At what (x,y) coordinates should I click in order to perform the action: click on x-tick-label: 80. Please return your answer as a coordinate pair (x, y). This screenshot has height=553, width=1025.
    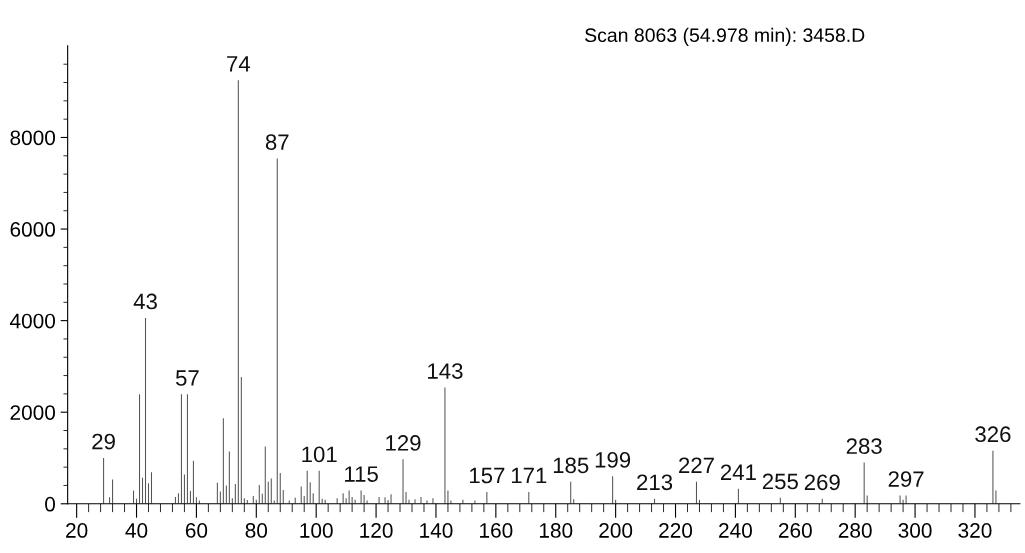
    Looking at the image, I should click on (256, 530).